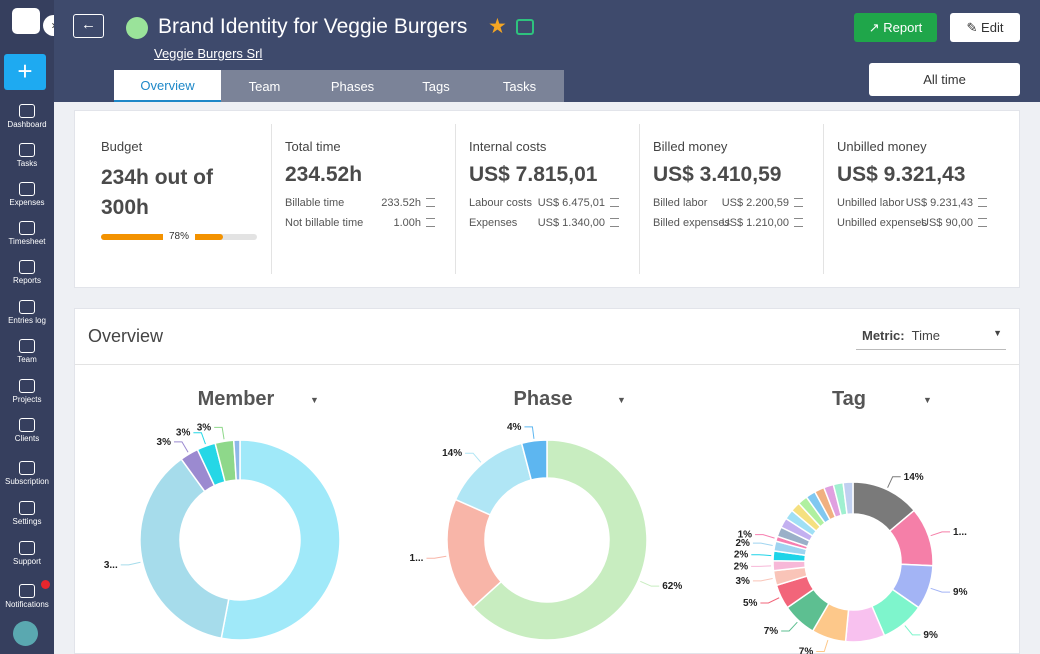 The width and height of the screenshot is (1040, 654). I want to click on client-link: Veggie Burgers Srl, so click(208, 53).